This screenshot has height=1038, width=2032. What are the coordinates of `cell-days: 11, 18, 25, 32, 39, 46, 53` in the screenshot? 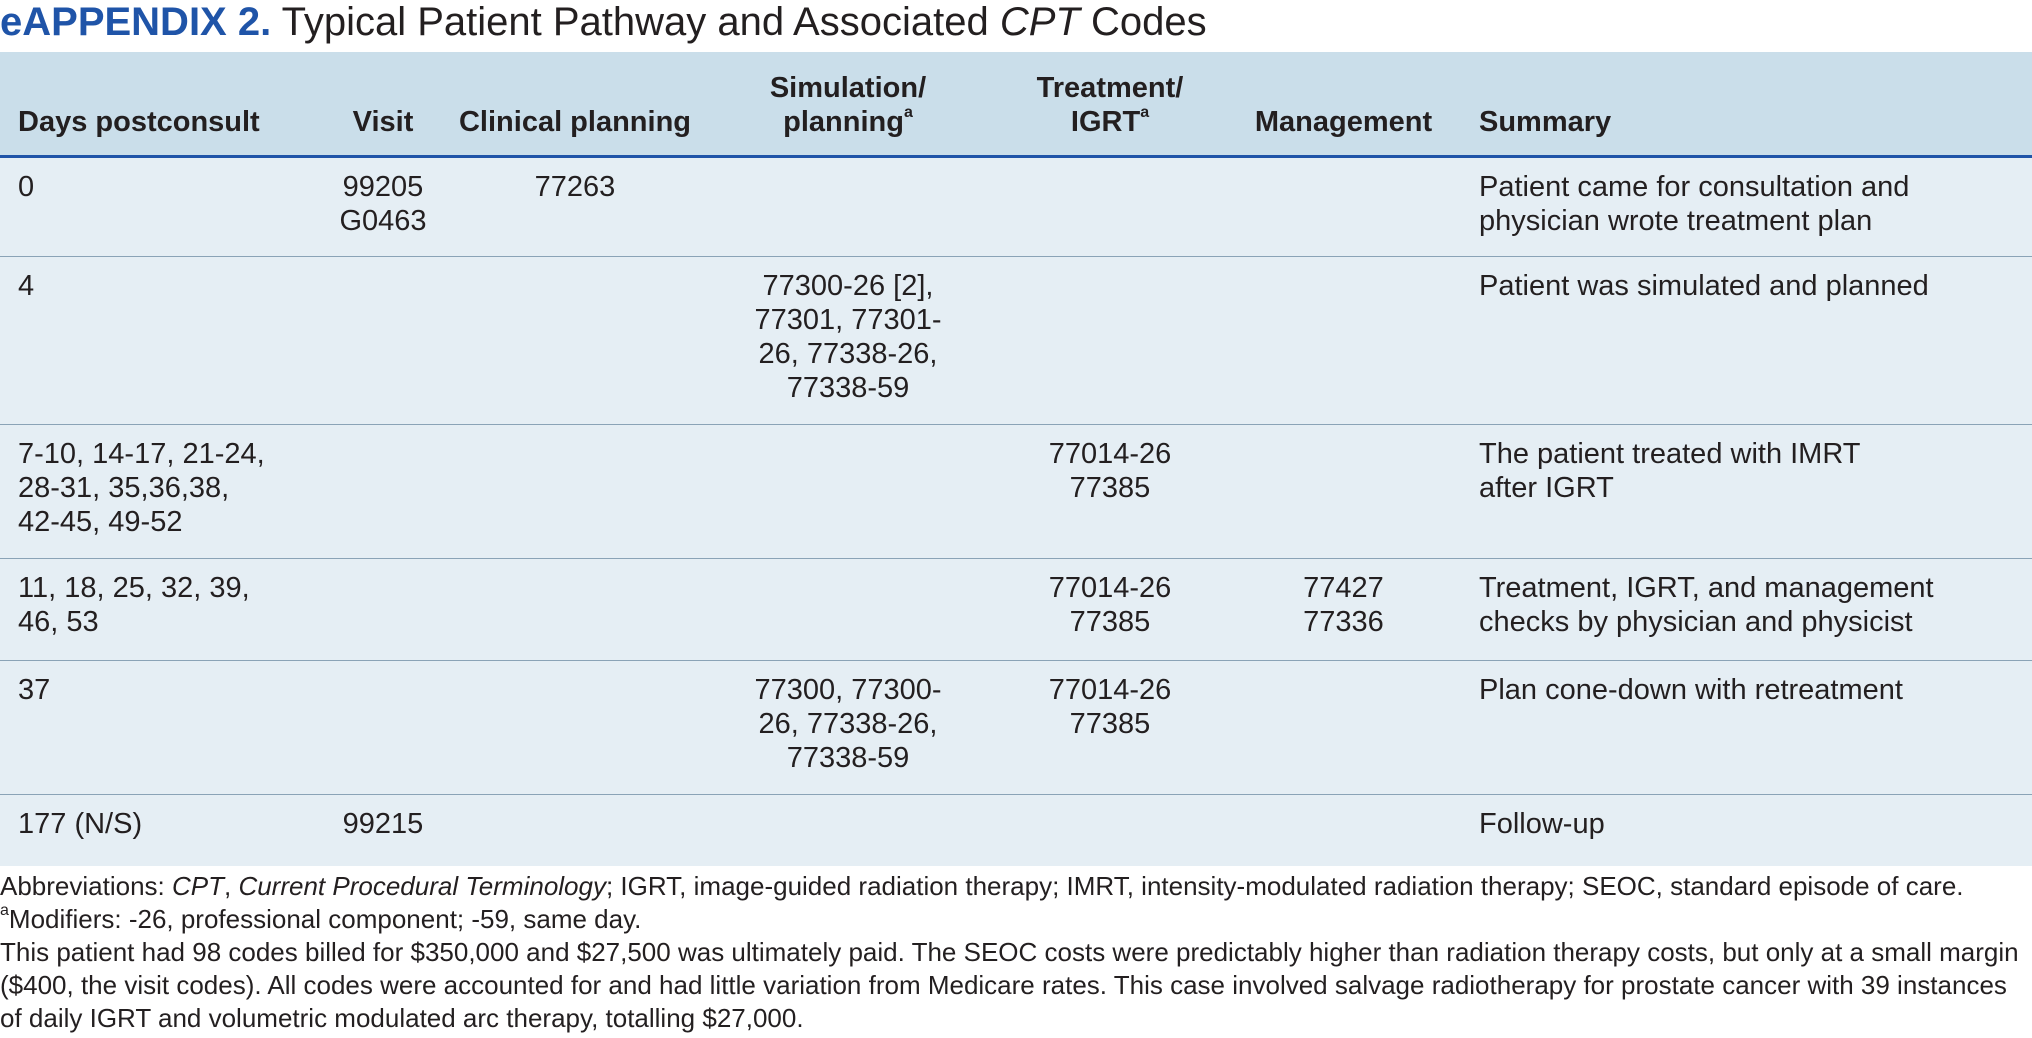 It's located at (159, 609).